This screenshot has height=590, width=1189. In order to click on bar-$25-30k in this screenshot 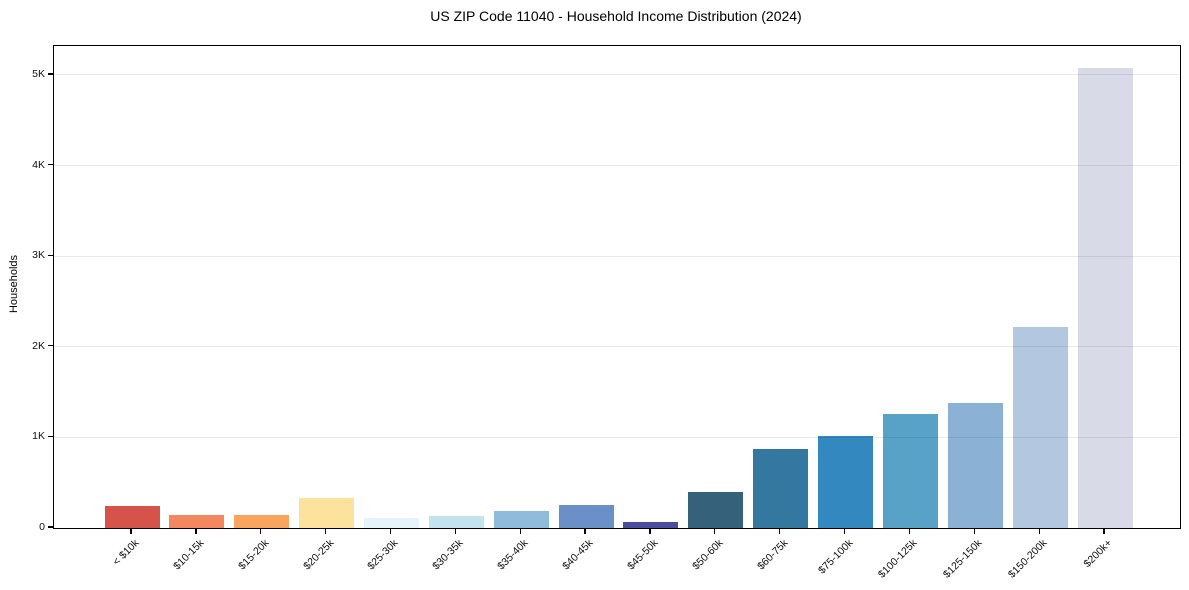, I will do `click(391, 523)`.